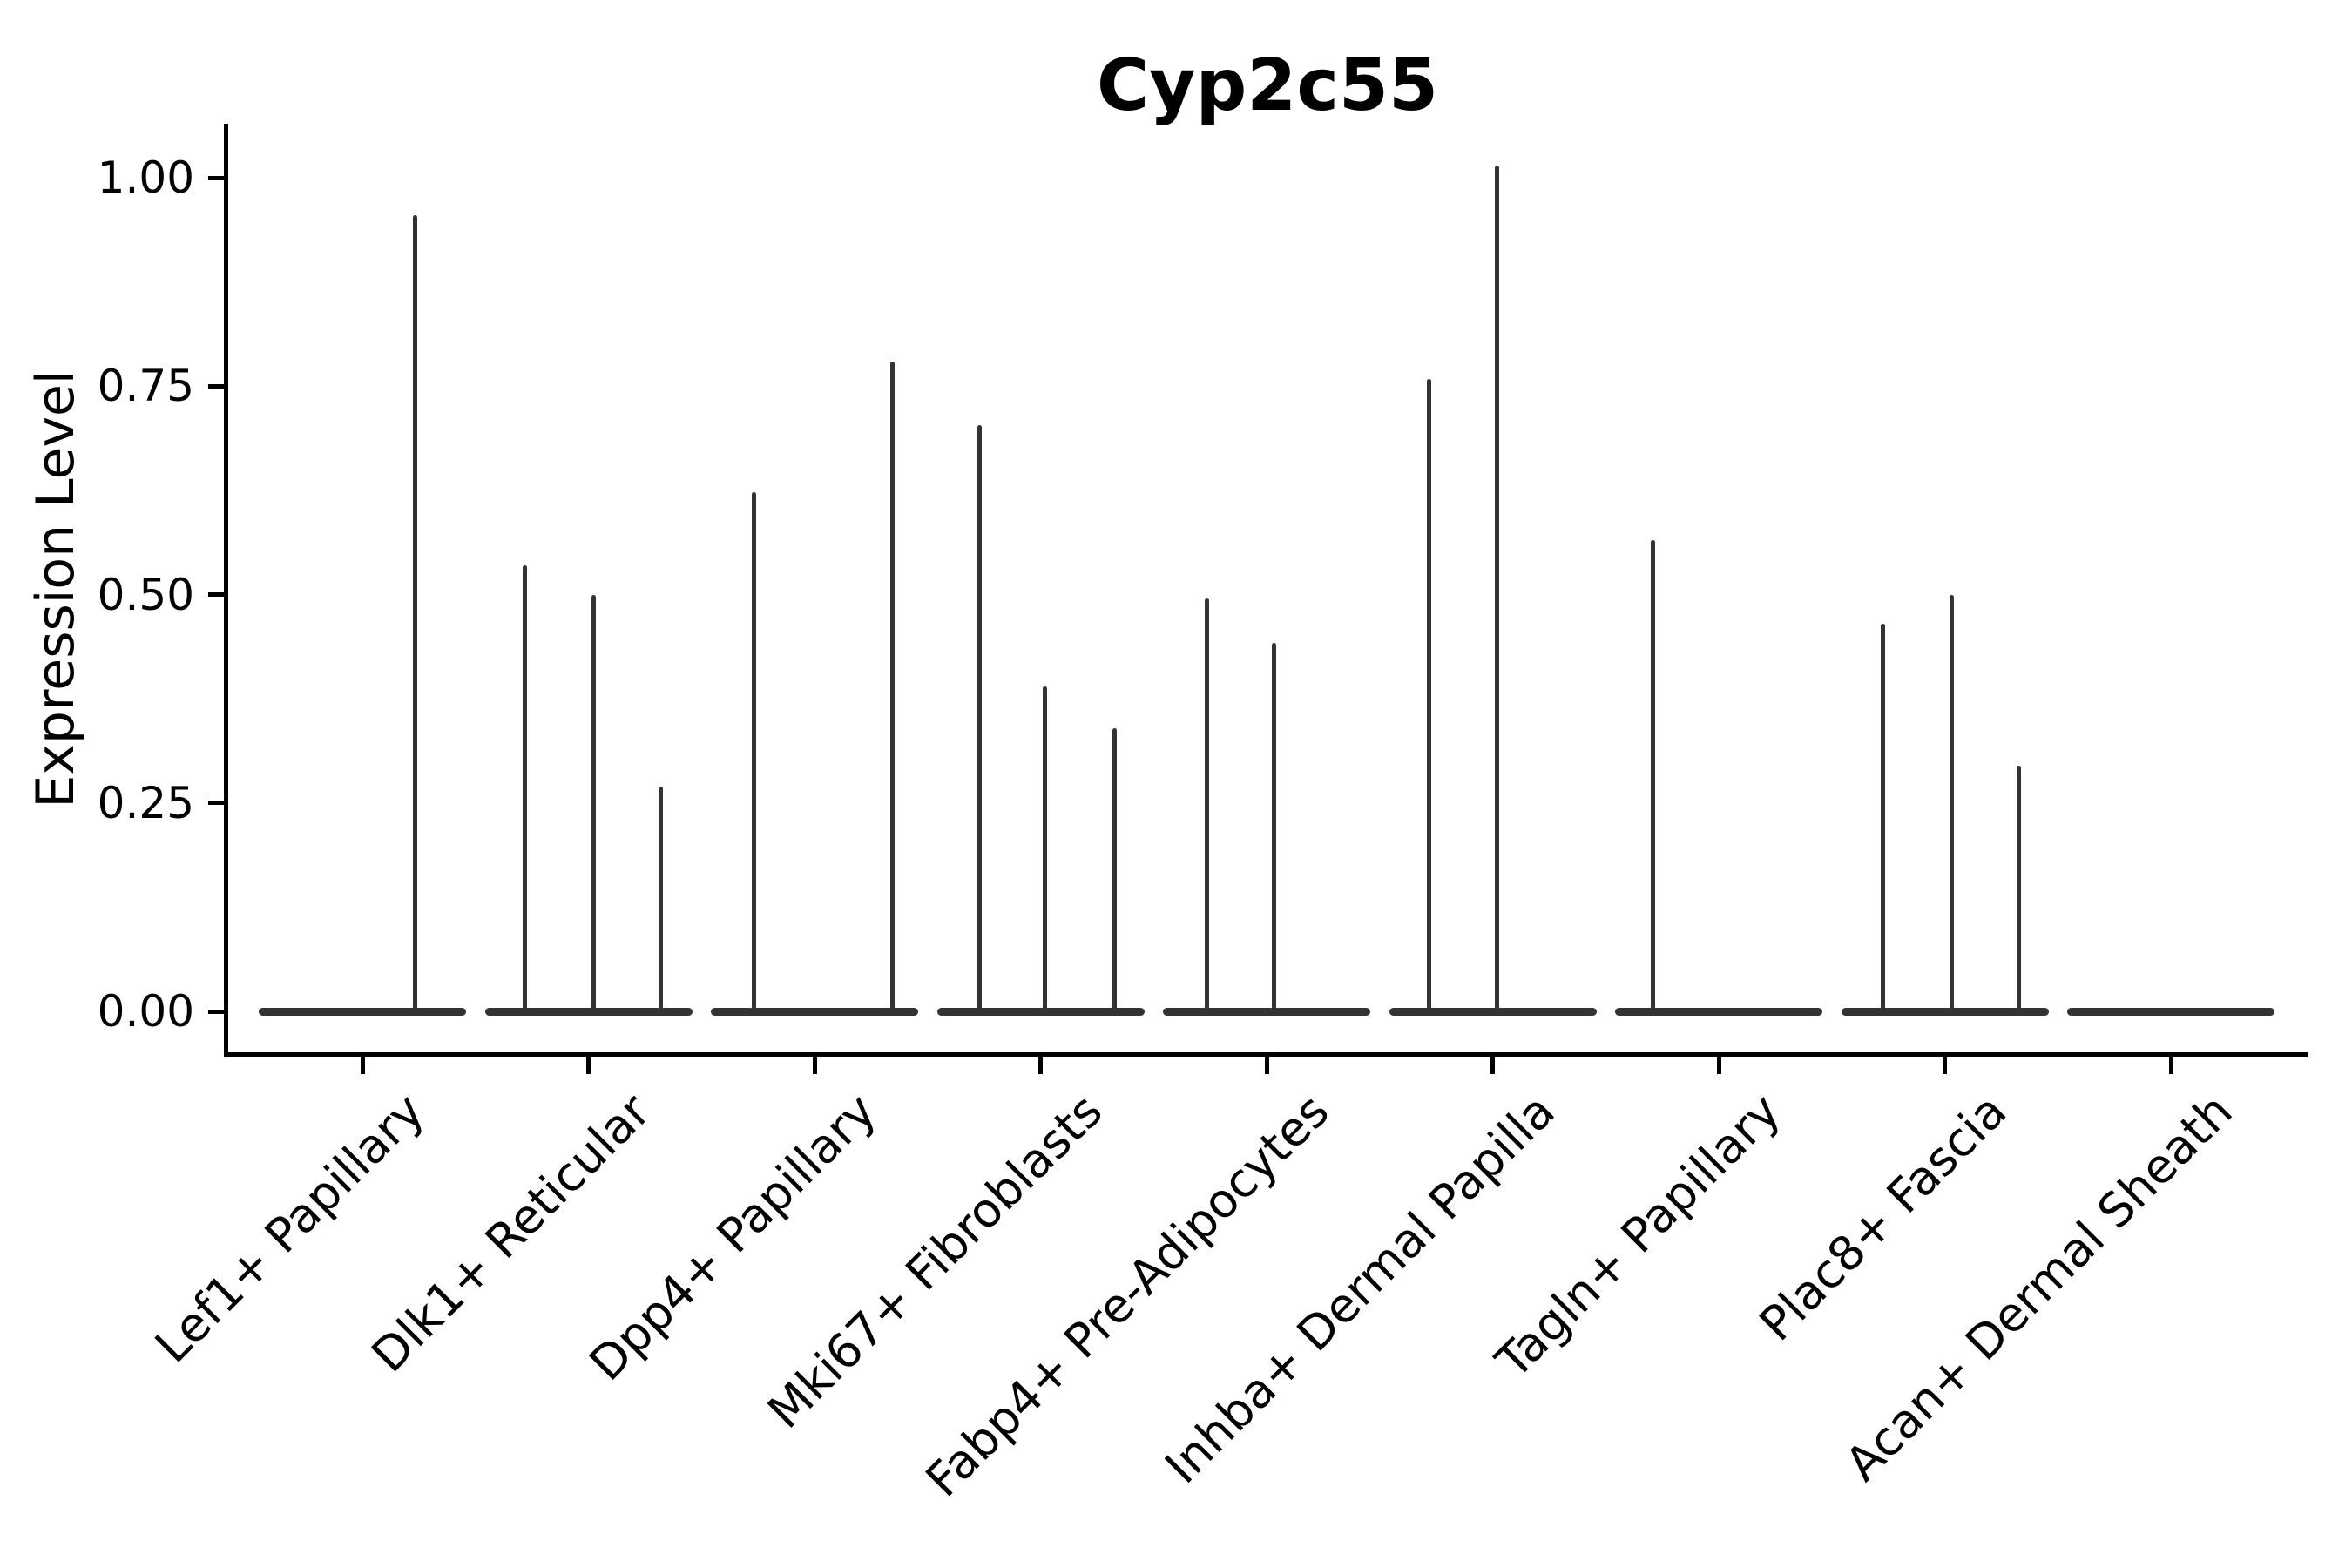 This screenshot has height=1568, width=2352. Describe the element at coordinates (1359, 1289) in the screenshot. I see `x-tick-label: Inhba+ Dermal Papilla` at that location.